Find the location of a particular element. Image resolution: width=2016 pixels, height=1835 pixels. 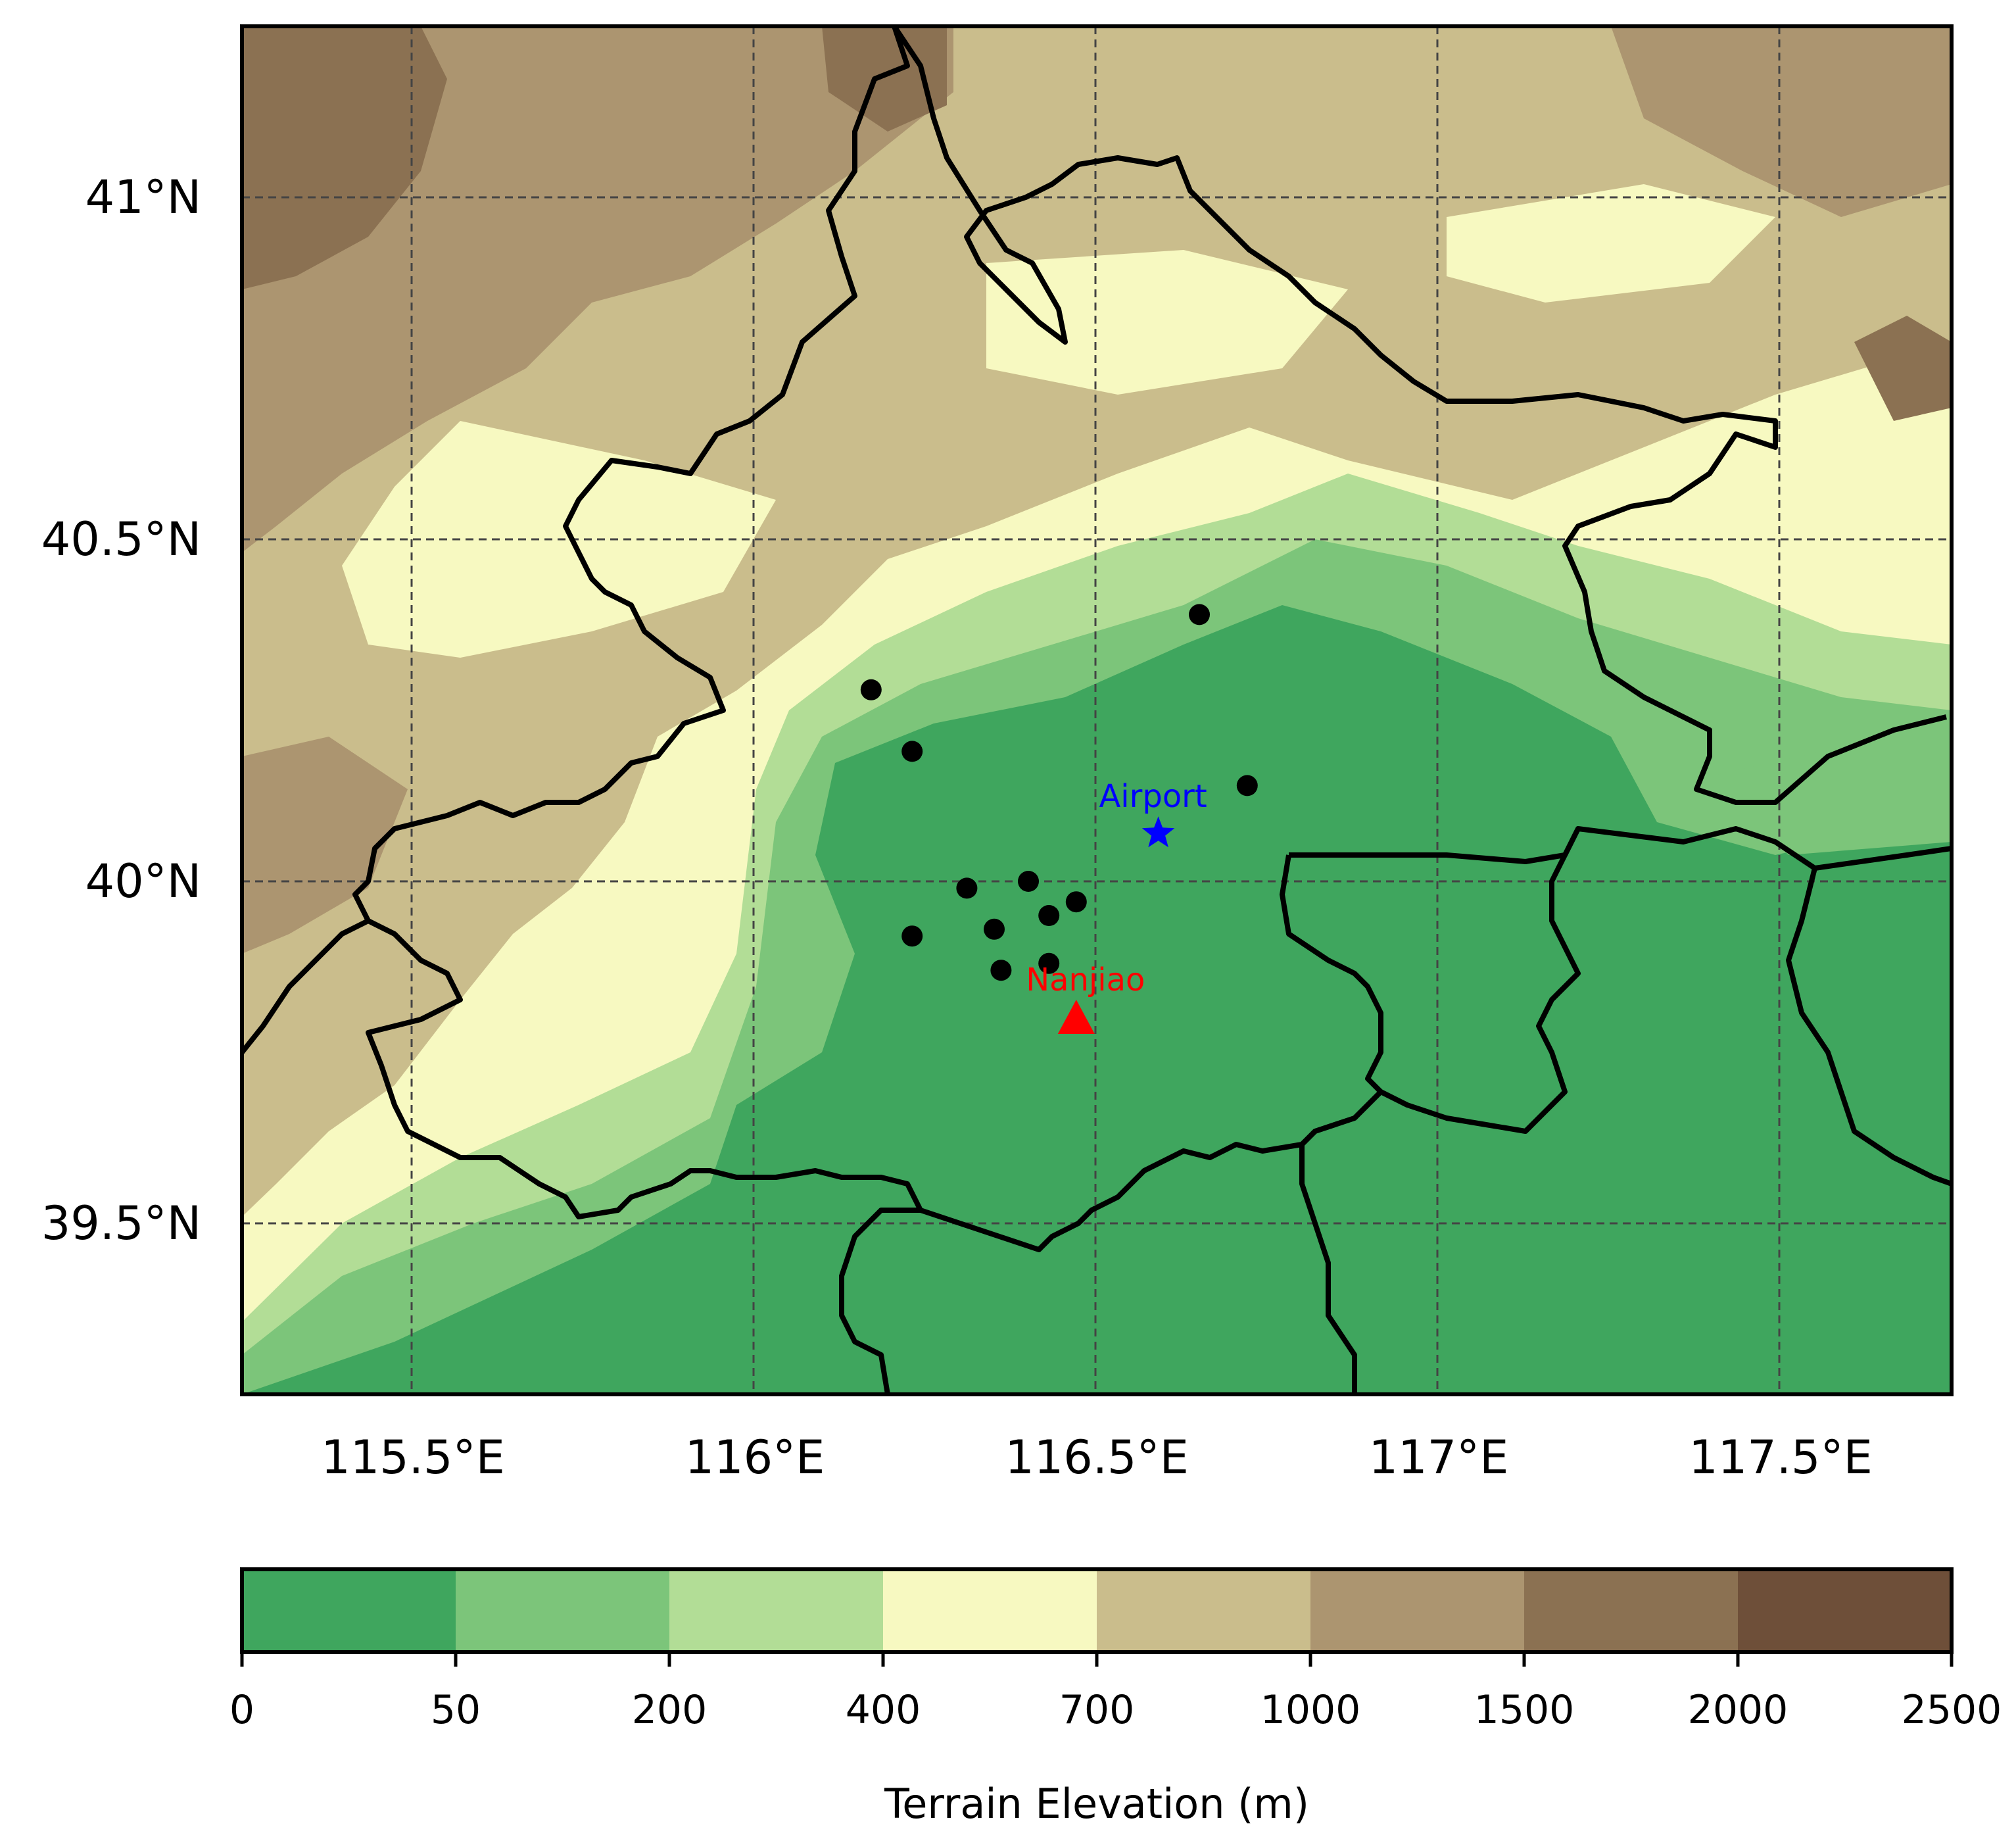

colorbar-tick-label-8: 2000 is located at coordinates (1738, 1710).